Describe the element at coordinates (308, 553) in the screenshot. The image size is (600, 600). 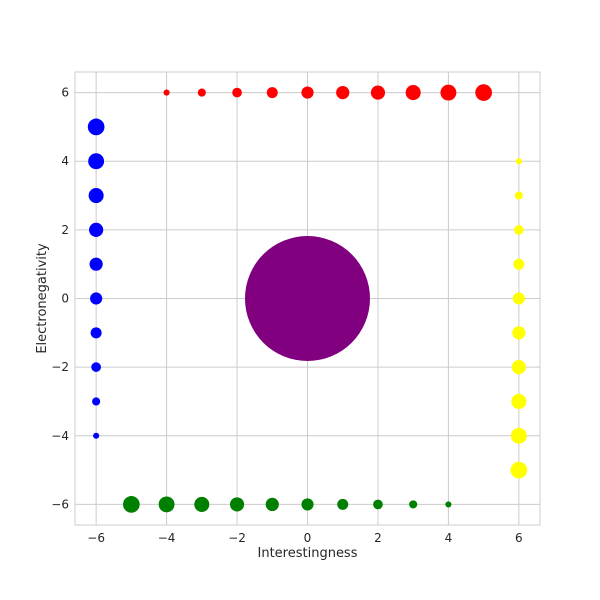
I see `x-axis-label: Interestingness` at that location.